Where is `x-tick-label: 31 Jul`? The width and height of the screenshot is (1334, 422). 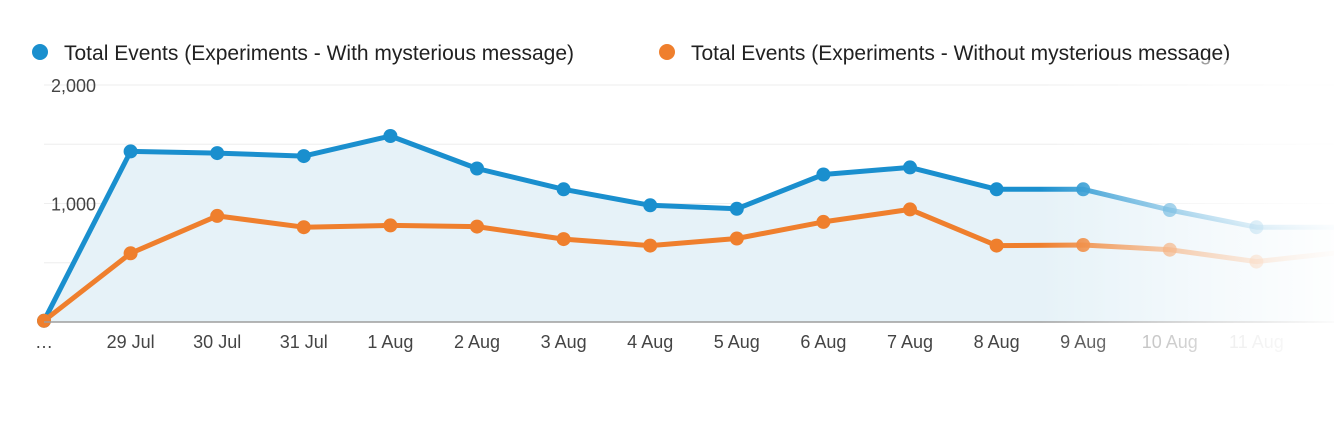 x-tick-label: 31 Jul is located at coordinates (304, 342).